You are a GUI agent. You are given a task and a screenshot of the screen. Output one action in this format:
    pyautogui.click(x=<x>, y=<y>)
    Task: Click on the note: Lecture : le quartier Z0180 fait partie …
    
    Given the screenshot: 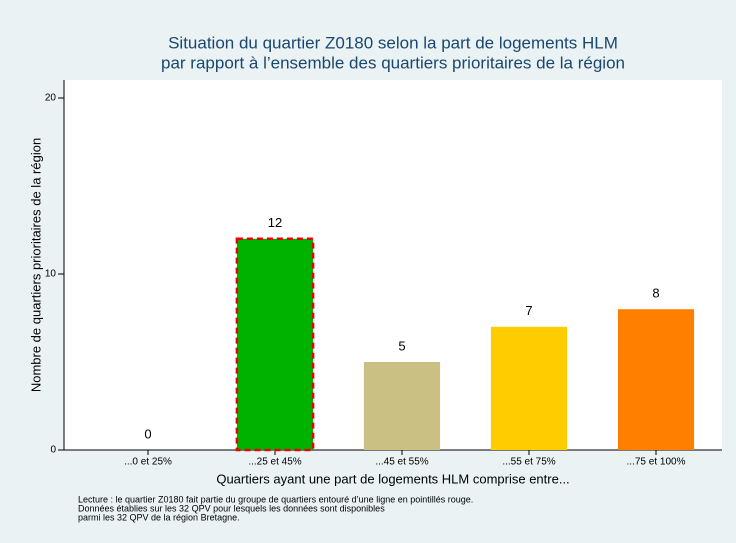 What is the action you would take?
    pyautogui.click(x=275, y=499)
    